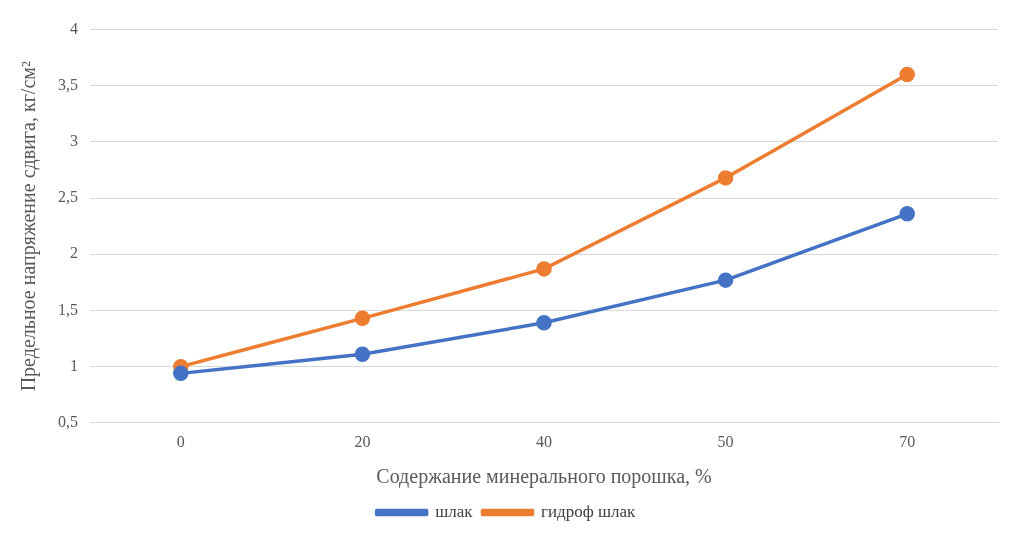 This screenshot has width=1026, height=545. I want to click on y-tick-label: 3, so click(74, 141).